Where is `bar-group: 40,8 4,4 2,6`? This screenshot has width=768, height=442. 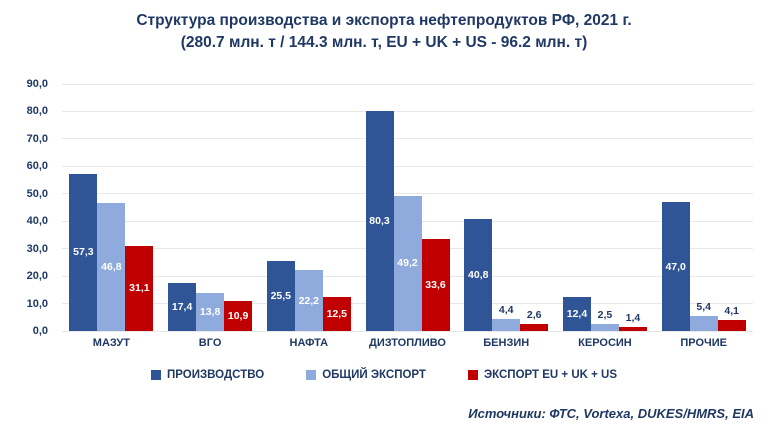 bar-group: 40,8 4,4 2,6 is located at coordinates (506, 207).